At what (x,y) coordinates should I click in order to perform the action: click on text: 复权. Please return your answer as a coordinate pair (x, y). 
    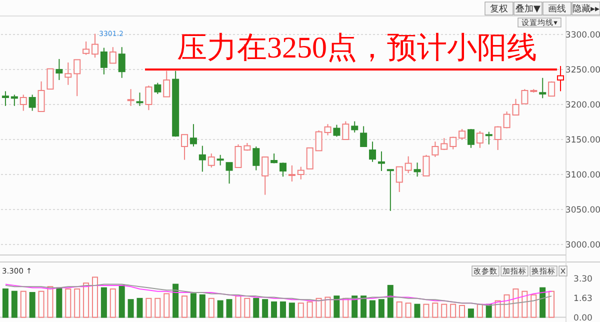
    Looking at the image, I should click on (499, 9).